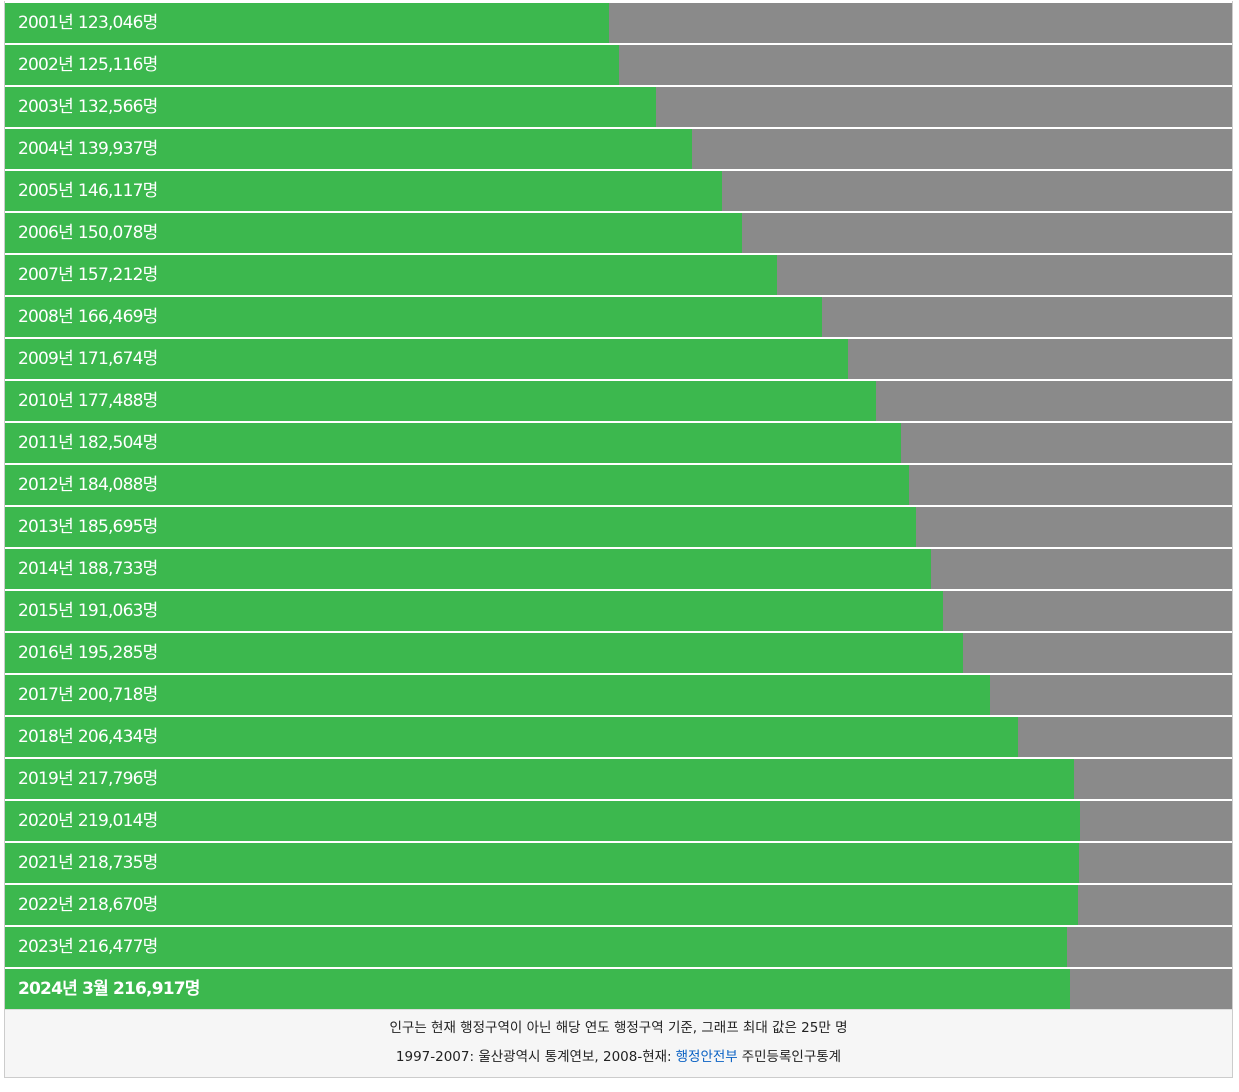 The height and width of the screenshot is (1092, 1239). What do you see at coordinates (88, 947) in the screenshot?
I see `bar-label: 2023년 216,477명` at bounding box center [88, 947].